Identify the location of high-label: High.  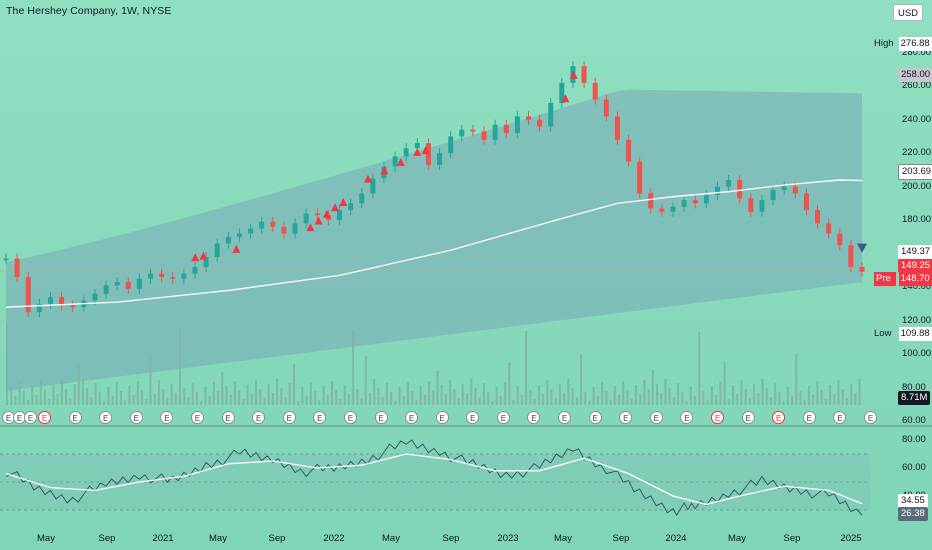
(884, 43).